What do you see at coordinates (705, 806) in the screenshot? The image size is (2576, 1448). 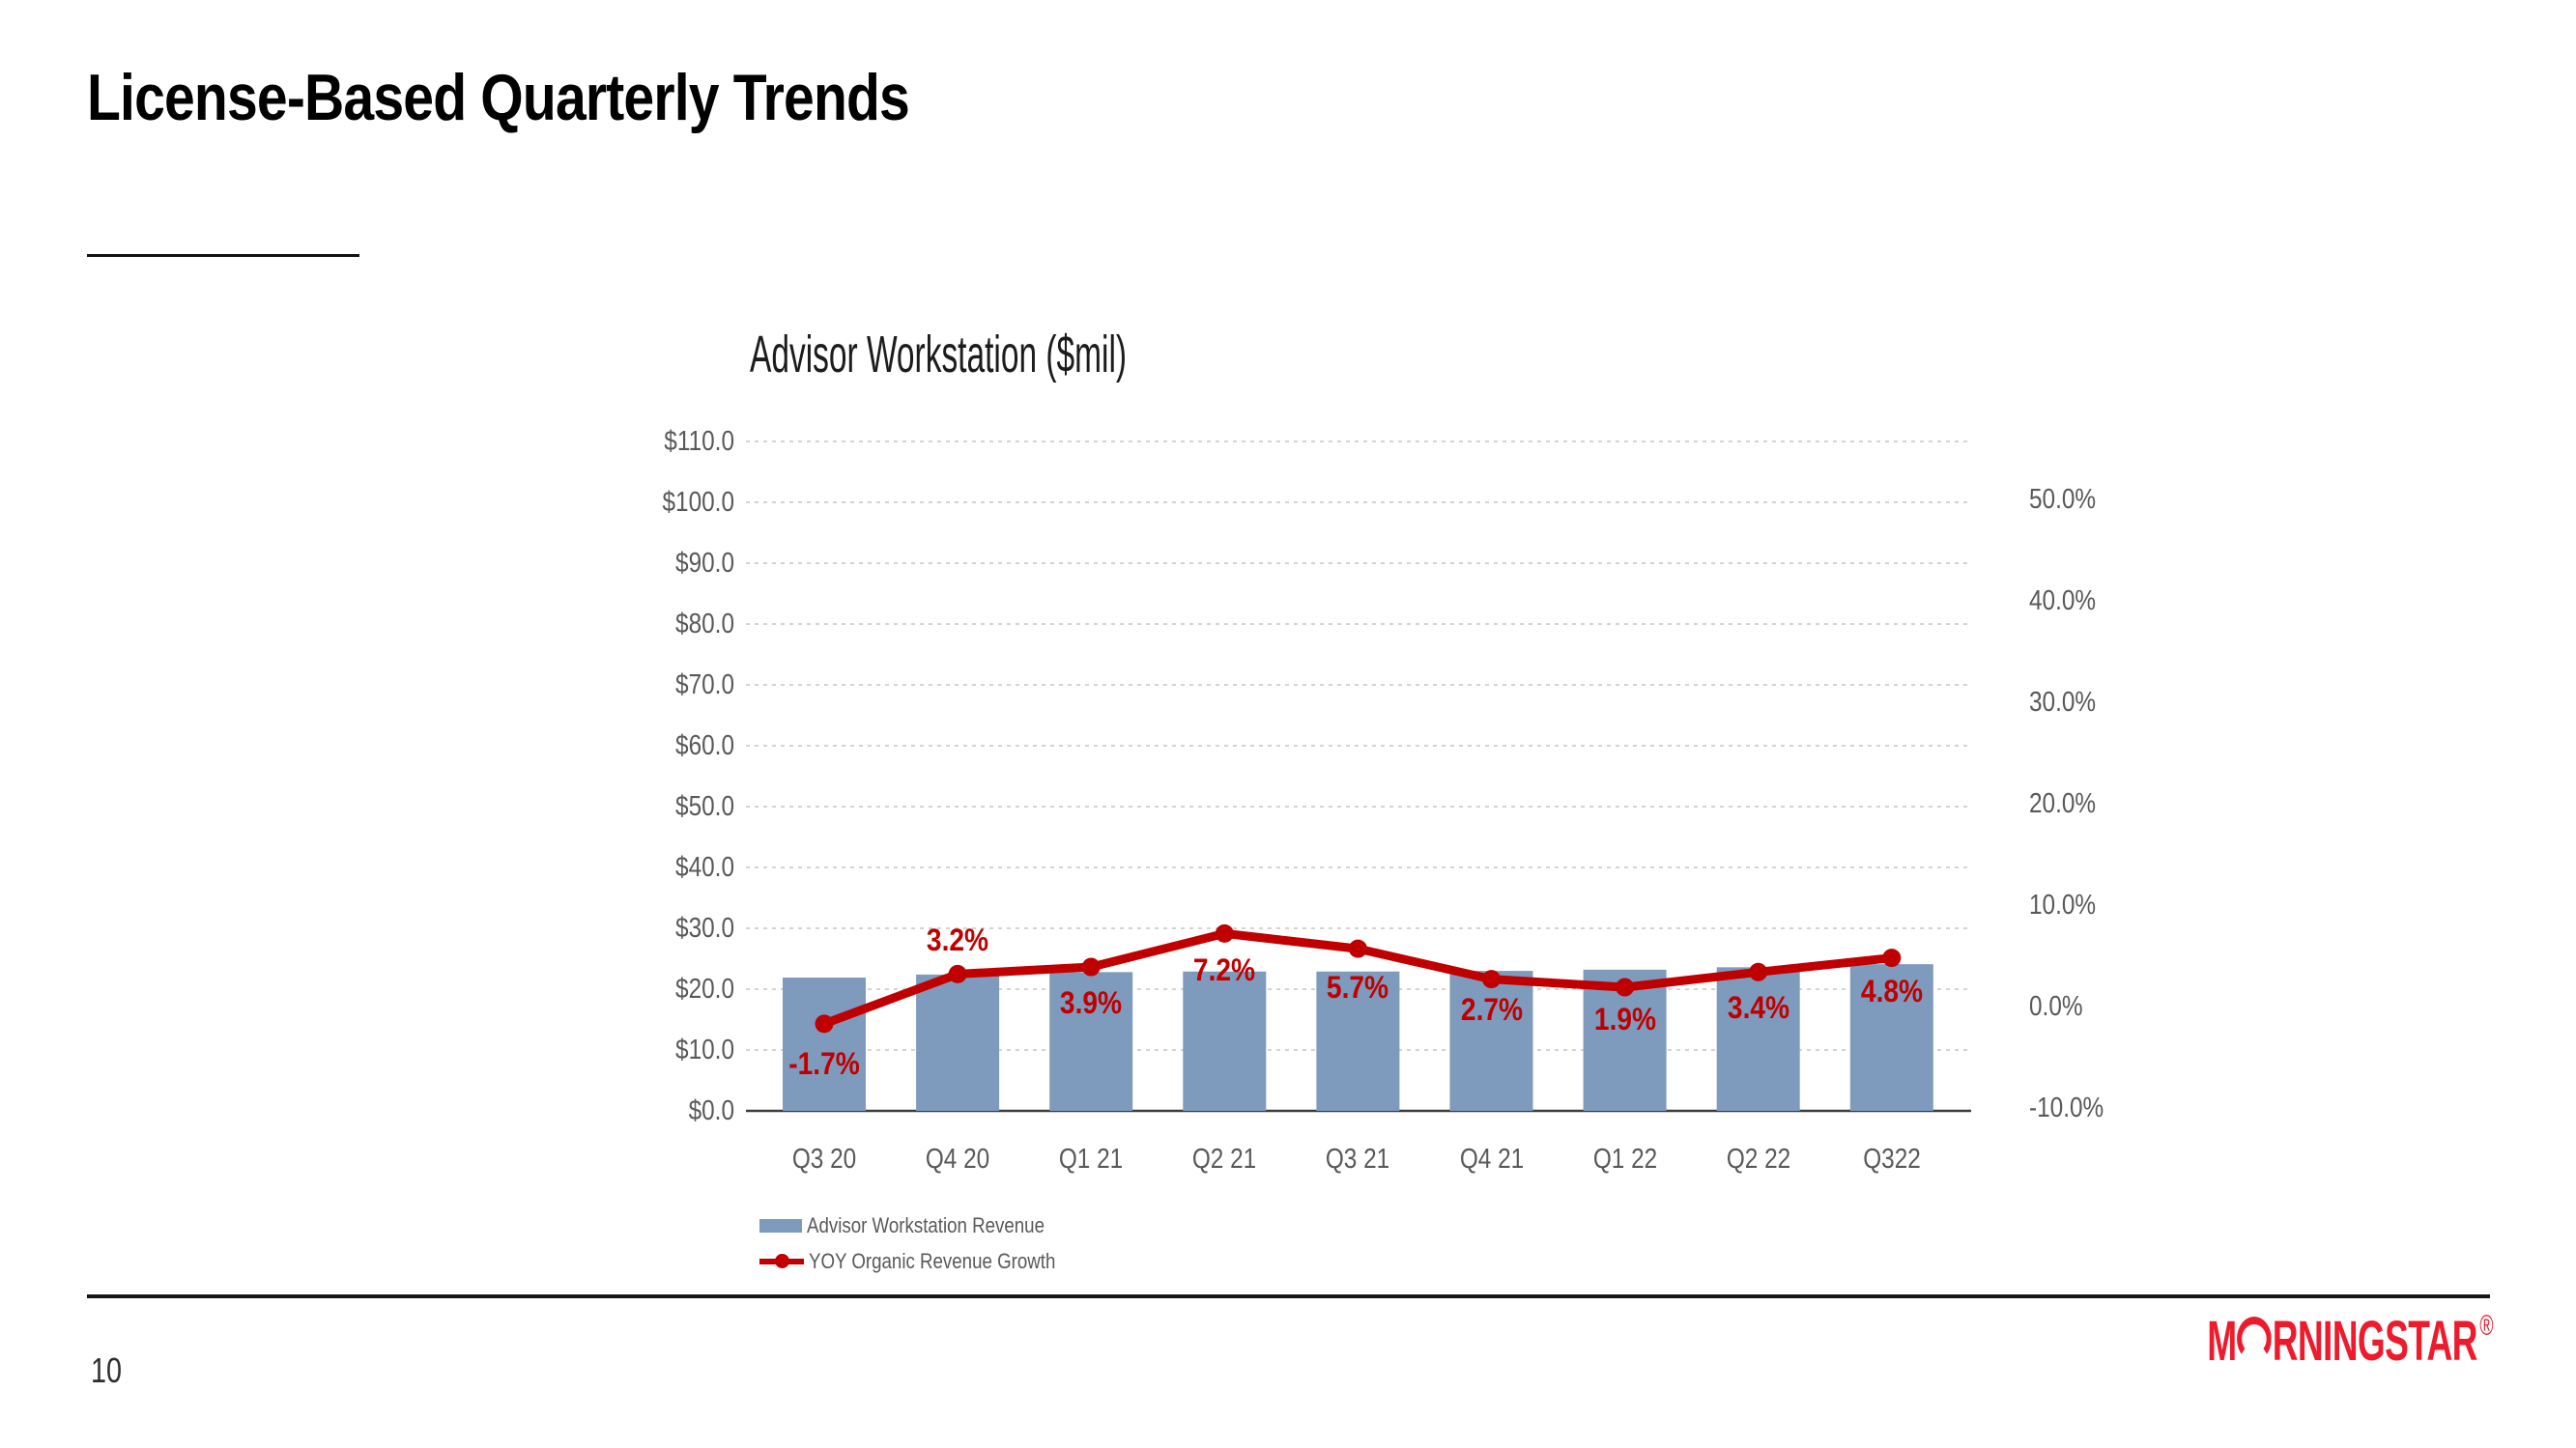 I see `y-axis-tick-left: $50.0` at bounding box center [705, 806].